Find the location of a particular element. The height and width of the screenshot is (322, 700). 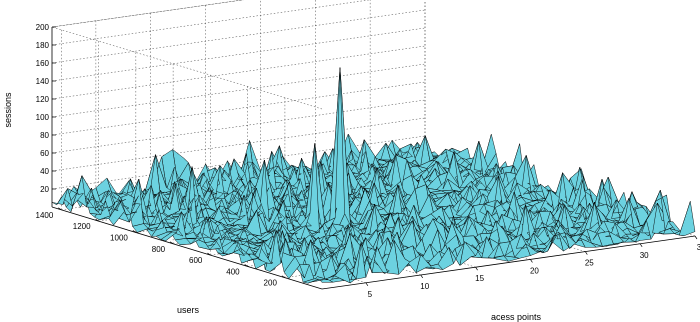

x-tick-label: 15 is located at coordinates (479, 278).